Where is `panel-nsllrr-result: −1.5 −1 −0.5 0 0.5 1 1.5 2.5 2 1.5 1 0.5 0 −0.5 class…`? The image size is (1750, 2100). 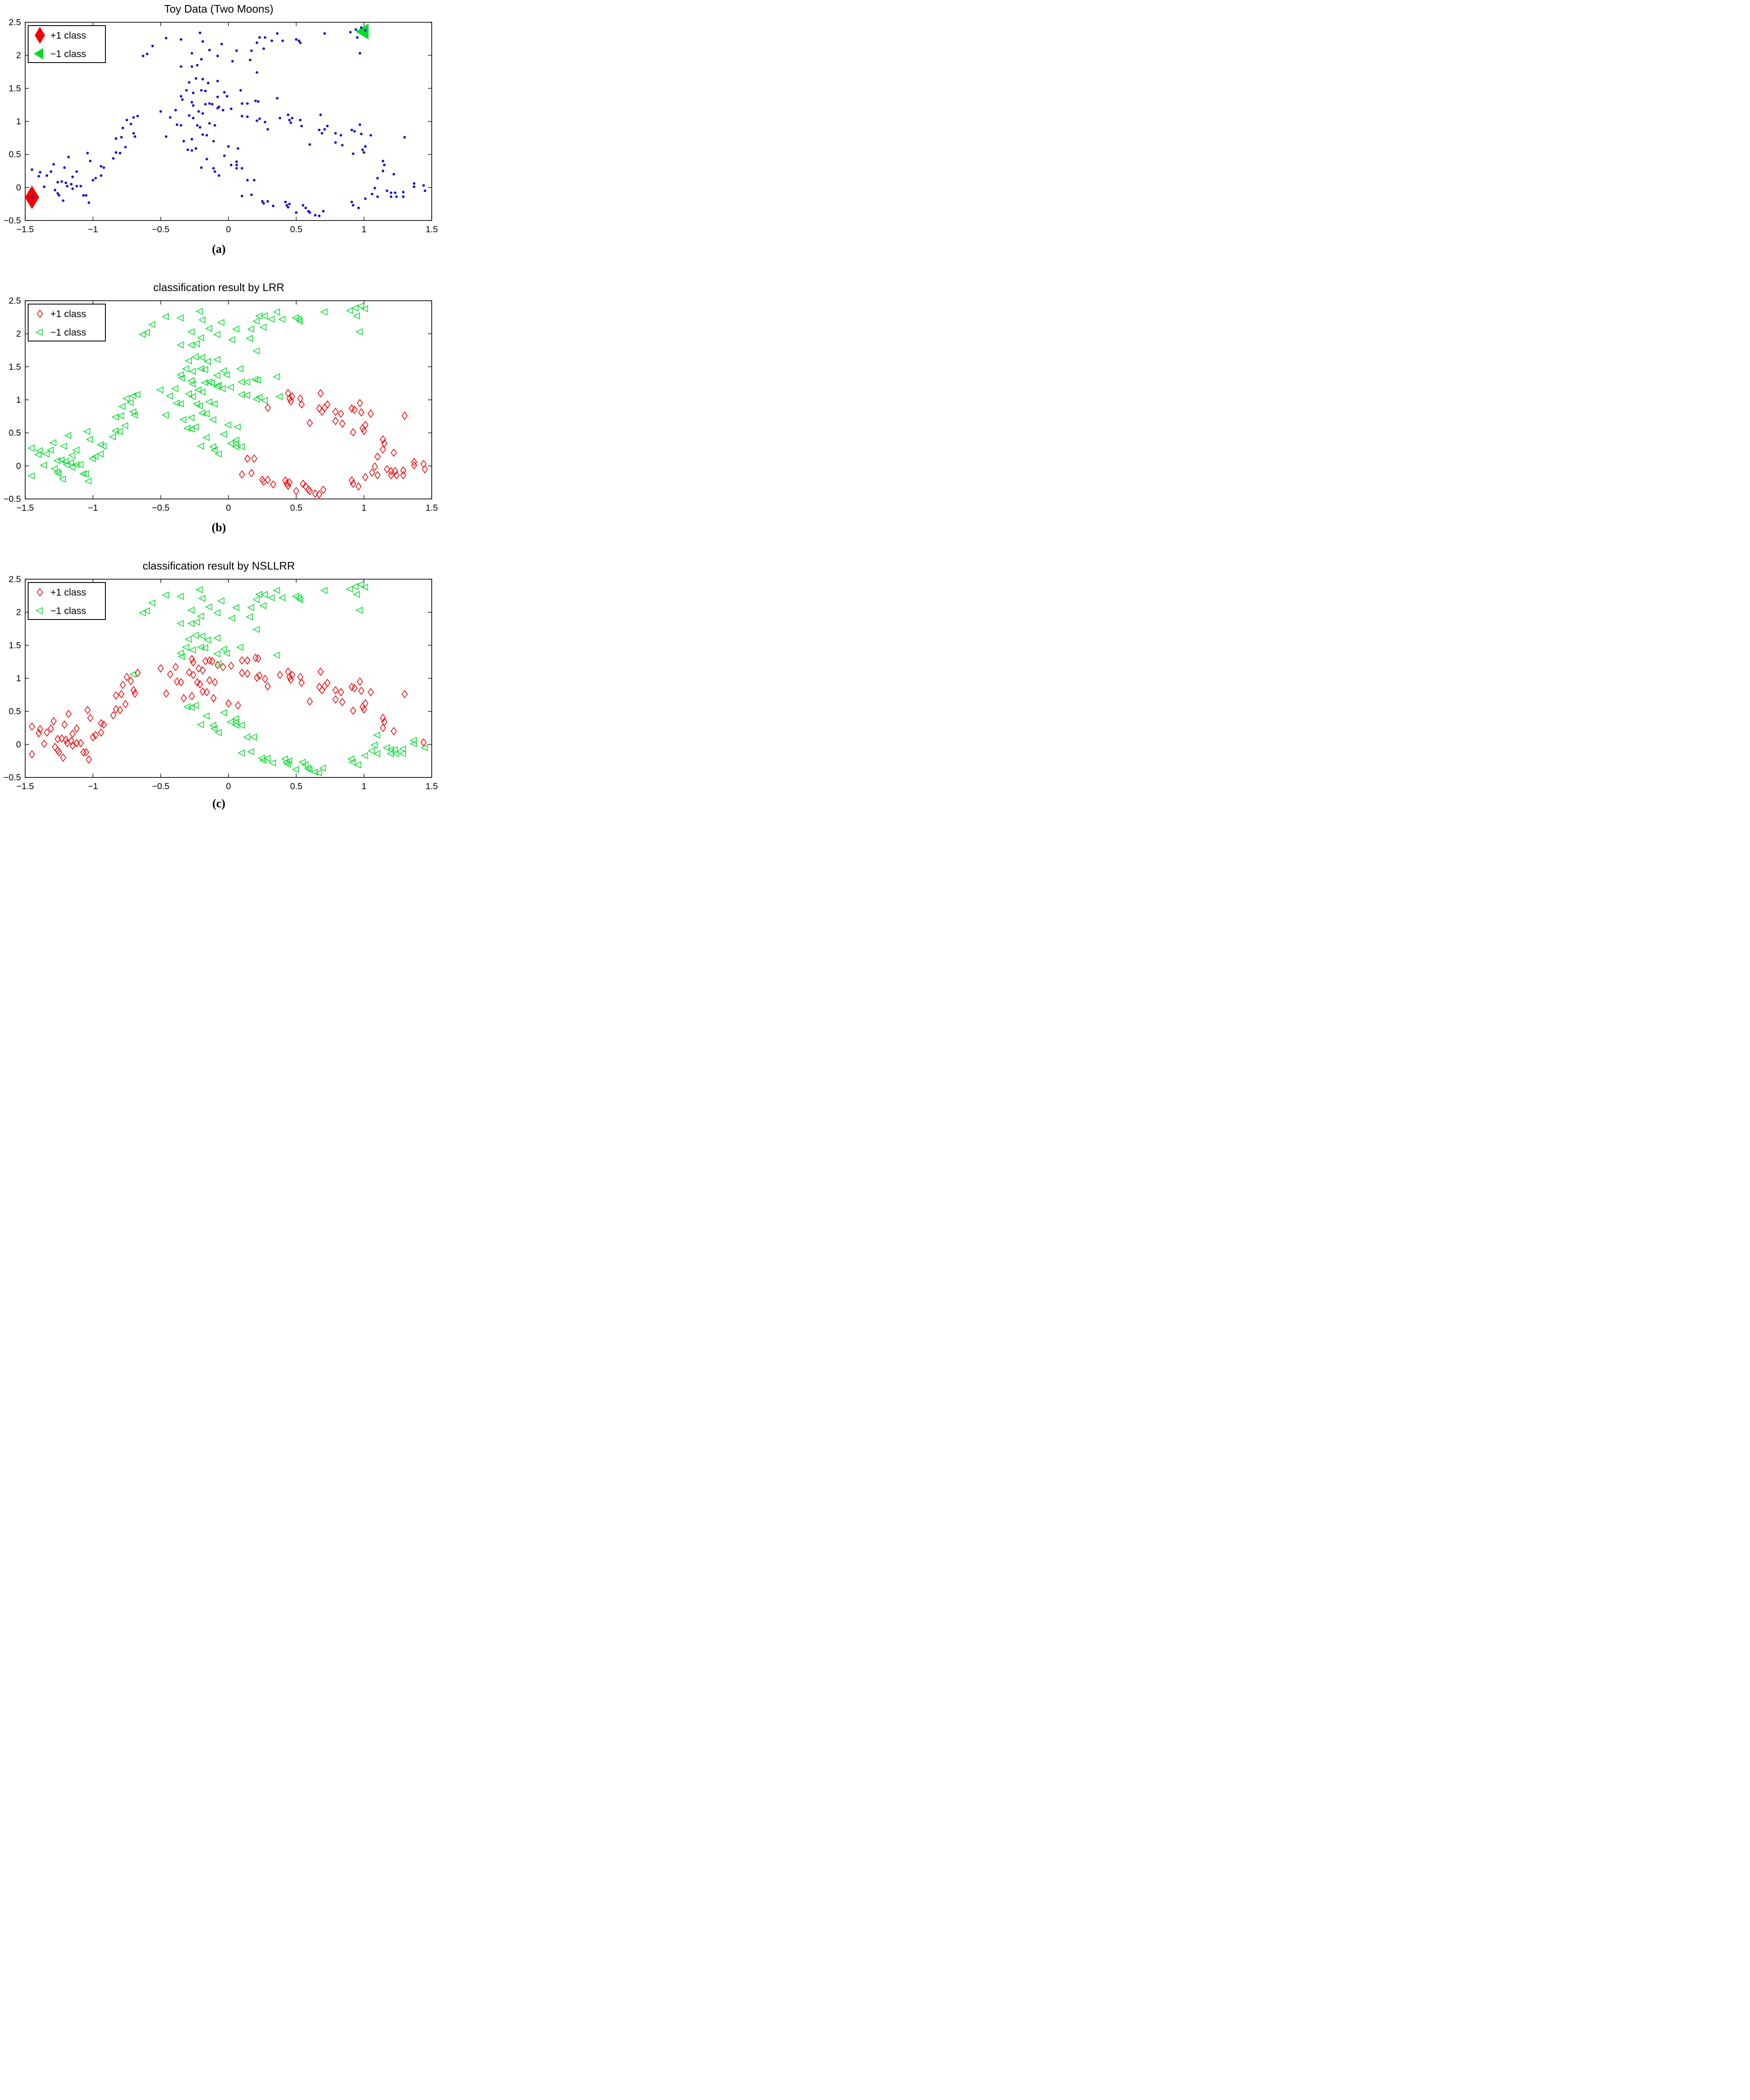 panel-nsllrr-result: −1.5 −1 −0.5 0 0.5 1 1.5 2.5 2 1.5 1 0.5 0 −0.5 class… is located at coordinates (219, 686).